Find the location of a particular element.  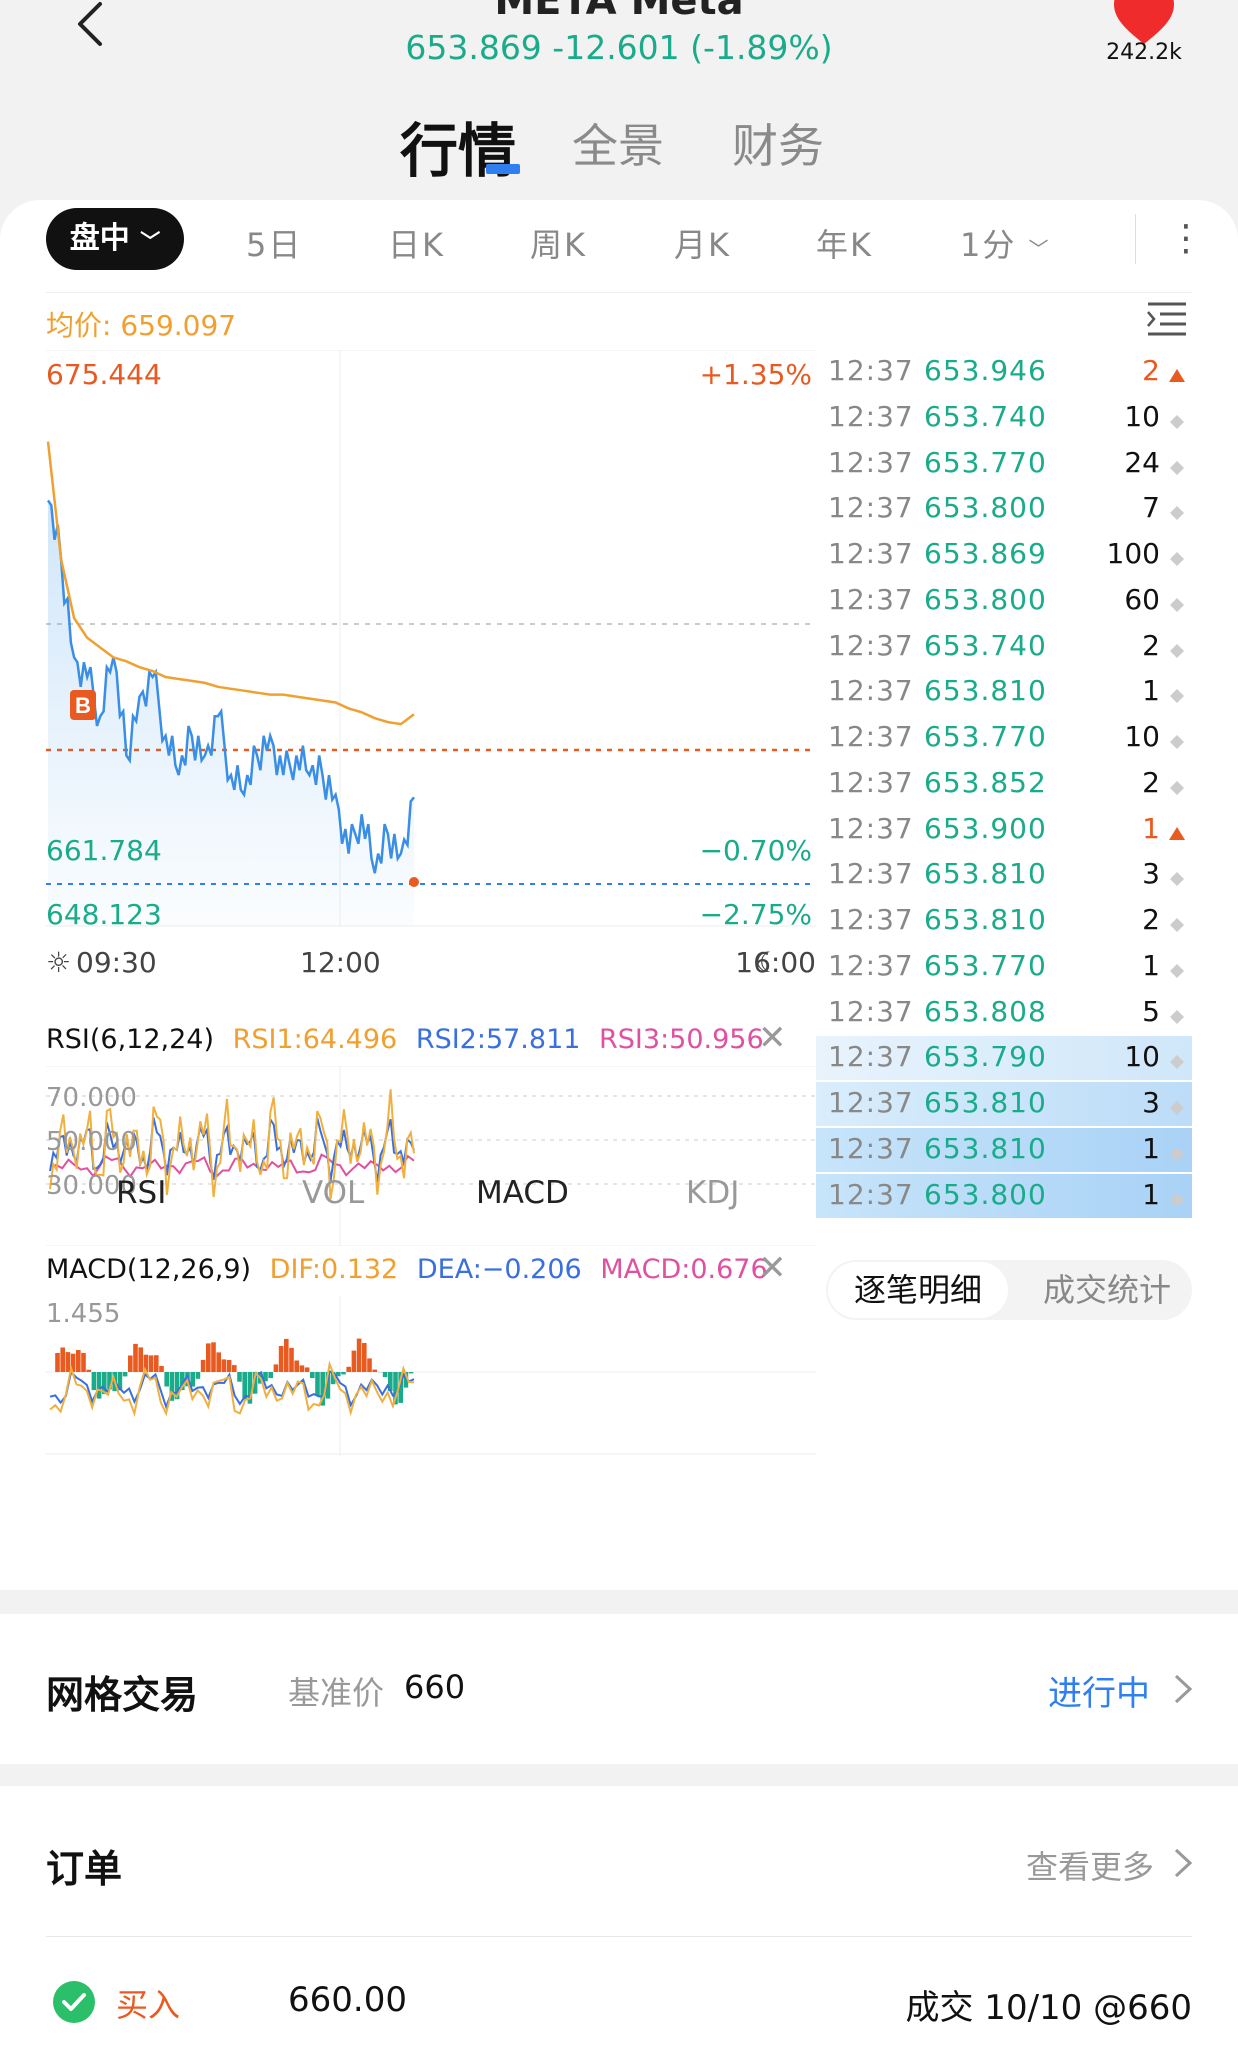

favorite-button: 242.2k is located at coordinates (1144, 32).